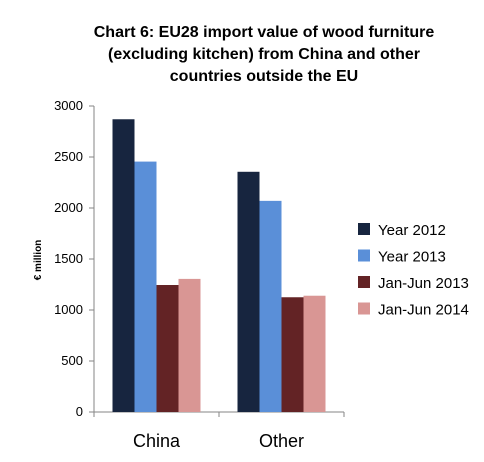 Image resolution: width=484 pixels, height=462 pixels. I want to click on y-axis-label: € million, so click(38, 260).